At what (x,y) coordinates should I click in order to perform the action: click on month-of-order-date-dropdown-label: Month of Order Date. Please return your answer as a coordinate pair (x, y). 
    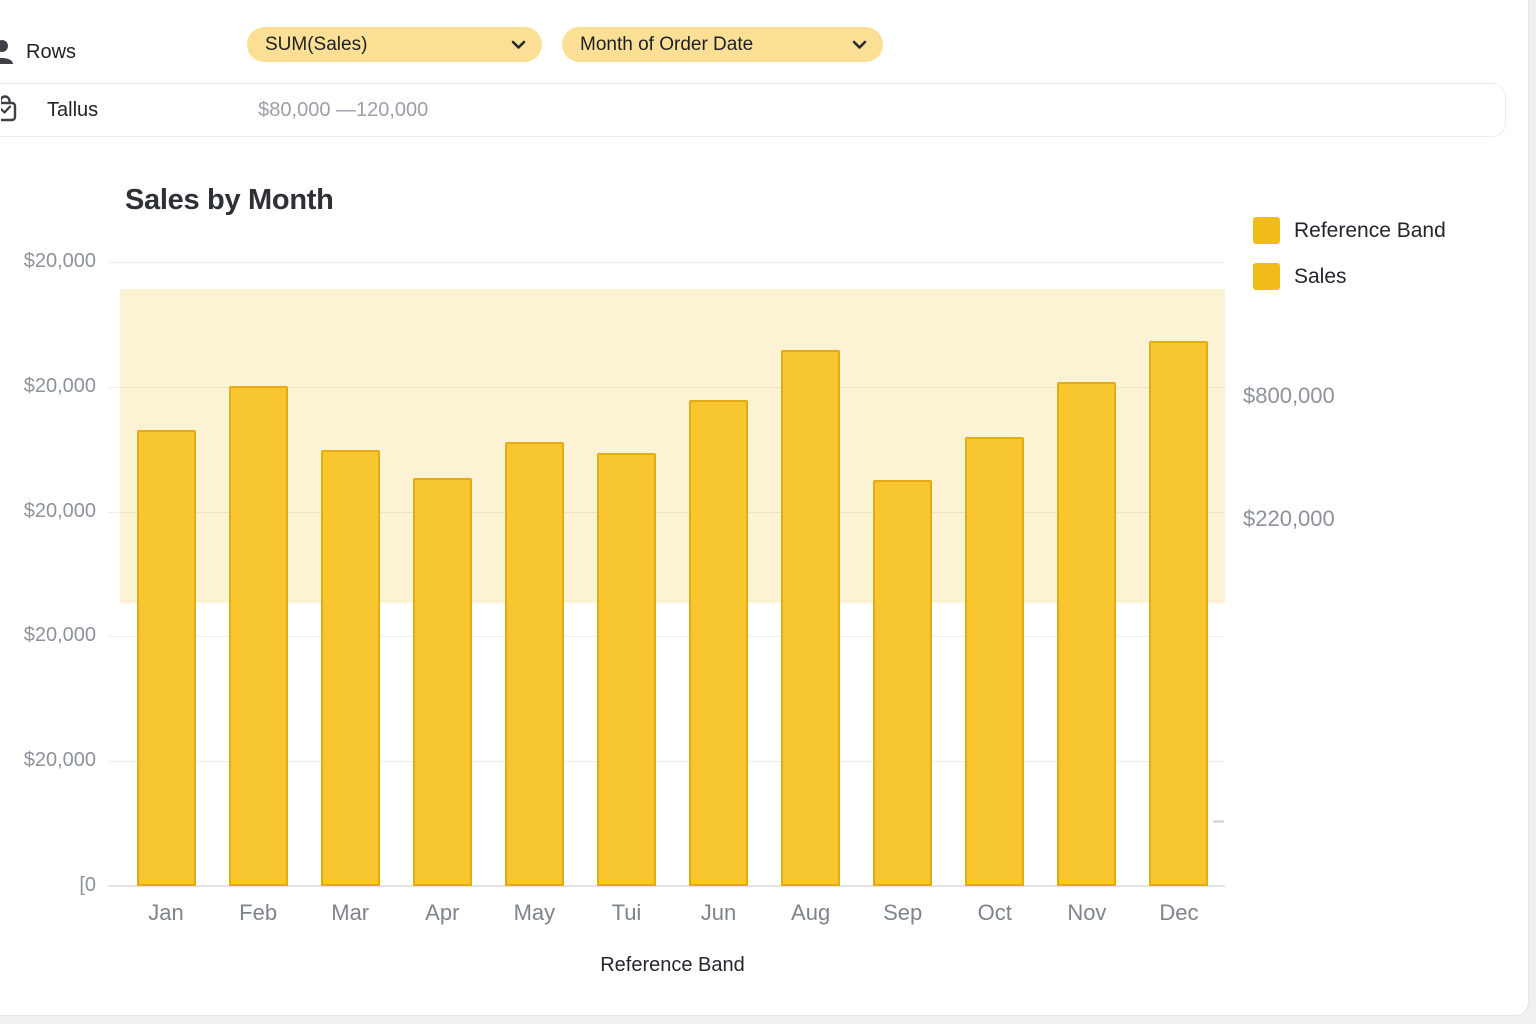
    Looking at the image, I should click on (667, 44).